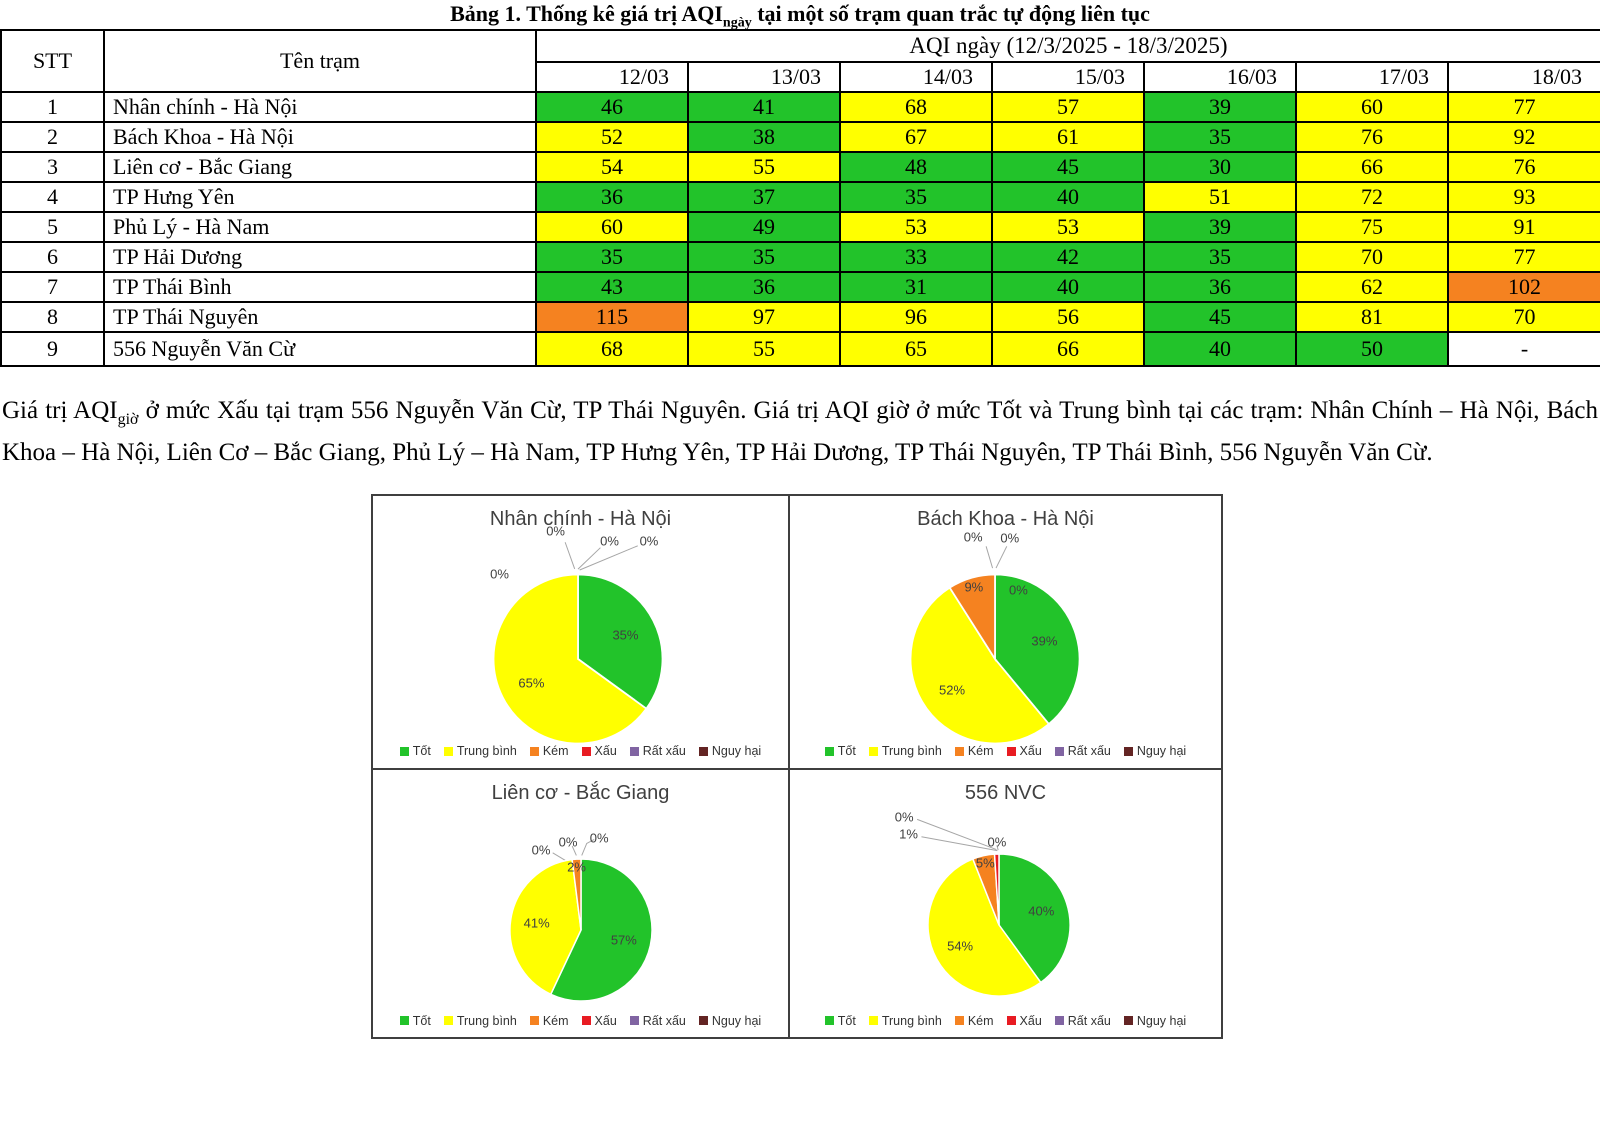 This screenshot has width=1600, height=1132. What do you see at coordinates (320, 197) in the screenshot?
I see `station-cell: TP Hưng Yên` at bounding box center [320, 197].